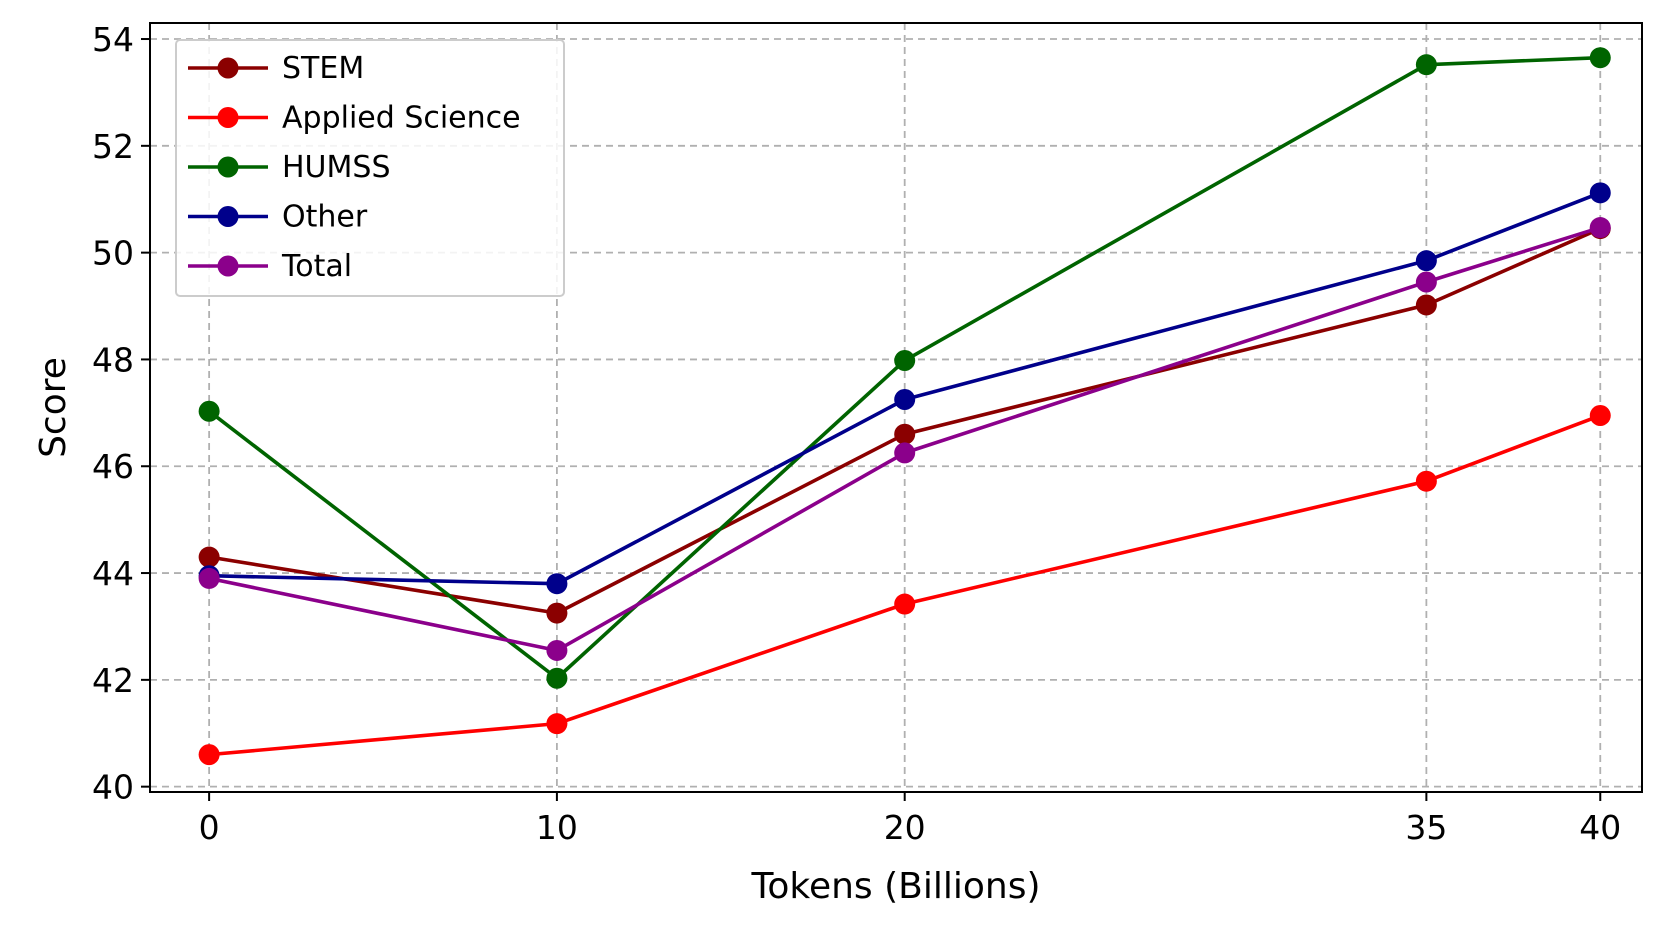 The height and width of the screenshot is (927, 1660). Describe the element at coordinates (905, 827) in the screenshot. I see `x-tick-label: 20` at that location.